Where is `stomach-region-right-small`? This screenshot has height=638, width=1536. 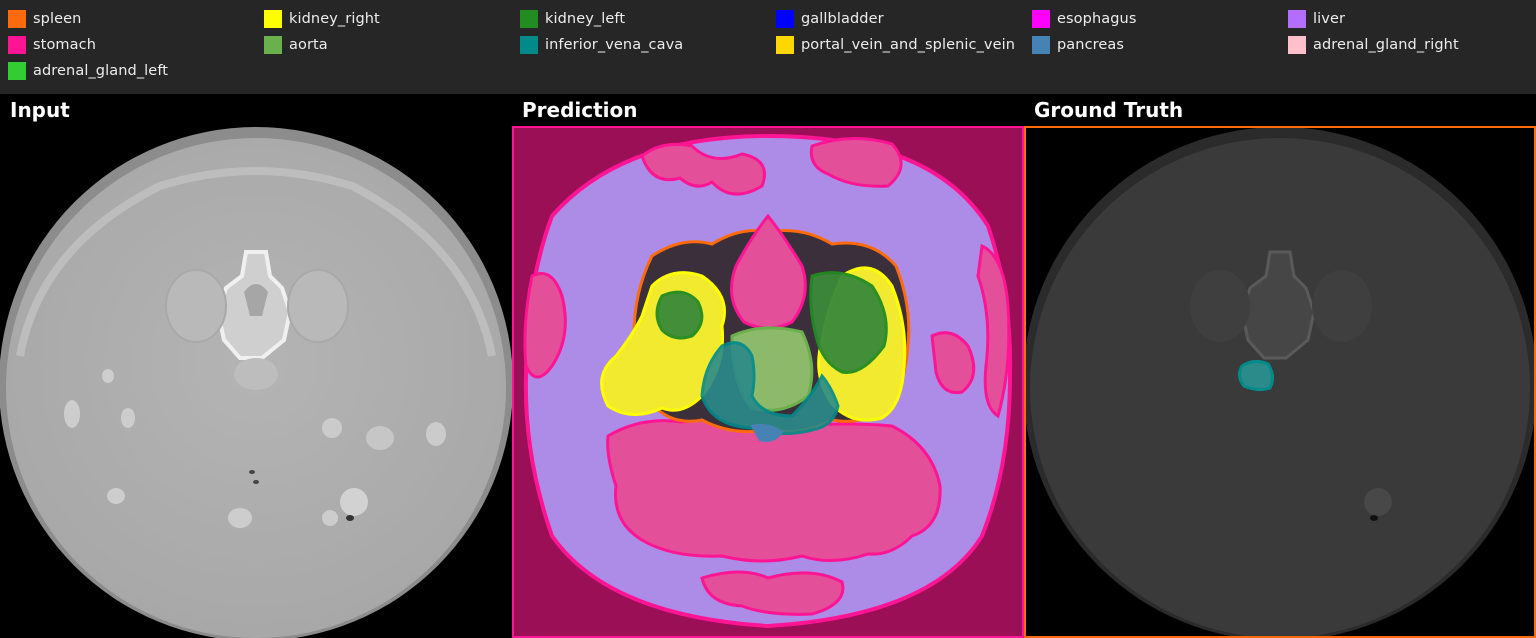
stomach-region-right-small is located at coordinates (953, 363).